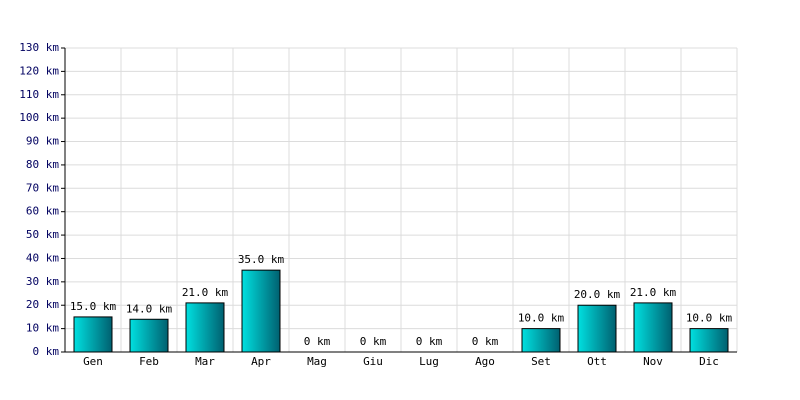 This screenshot has height=400, width=800. What do you see at coordinates (39, 47) in the screenshot?
I see `y-tick-label: 130 km` at bounding box center [39, 47].